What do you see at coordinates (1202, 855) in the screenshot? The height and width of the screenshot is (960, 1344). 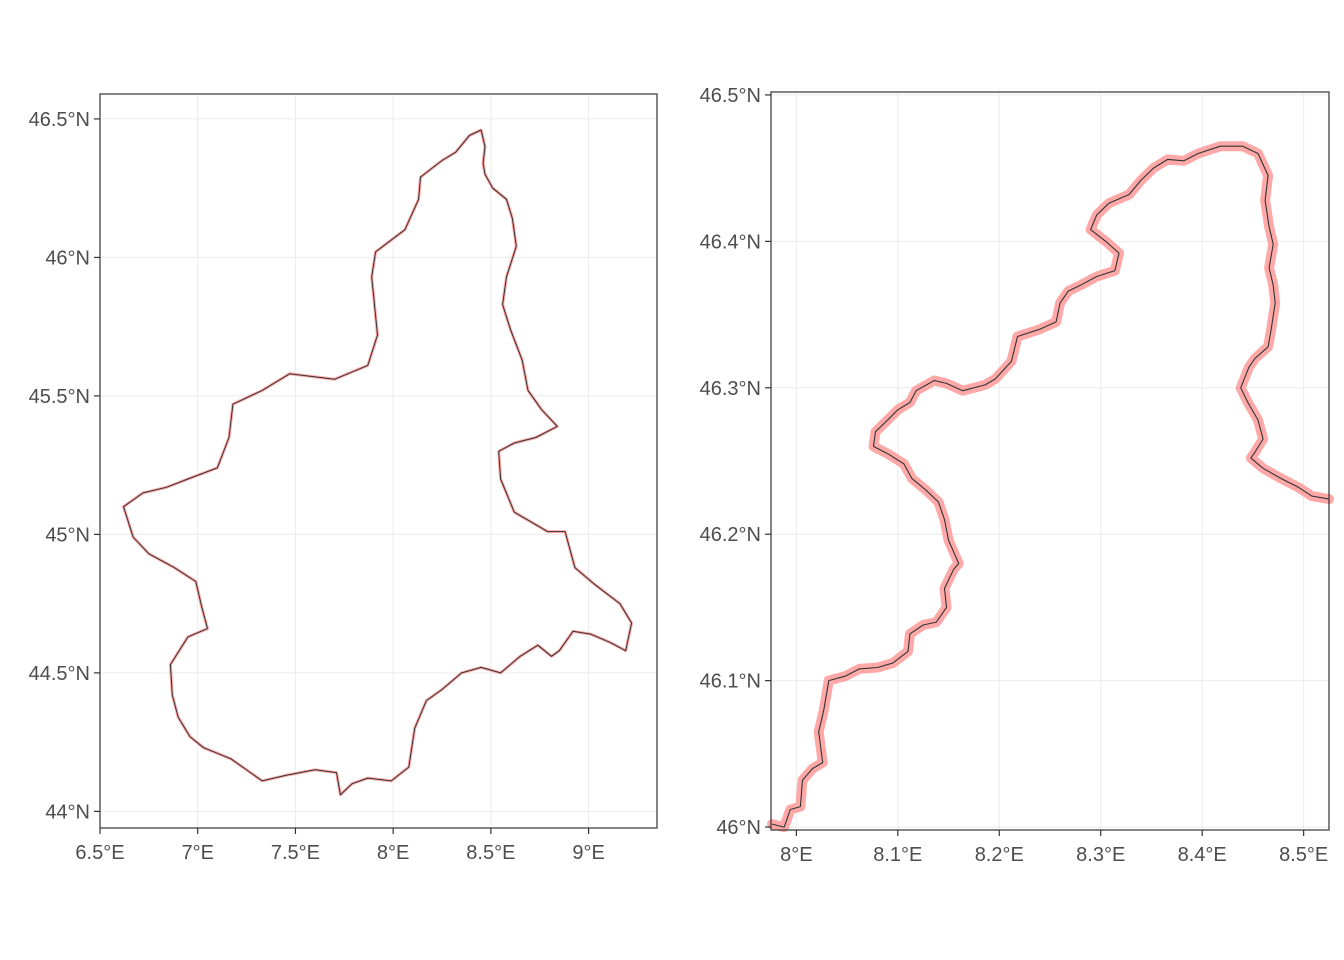 I see `x-tick-label: 8.4°E` at bounding box center [1202, 855].